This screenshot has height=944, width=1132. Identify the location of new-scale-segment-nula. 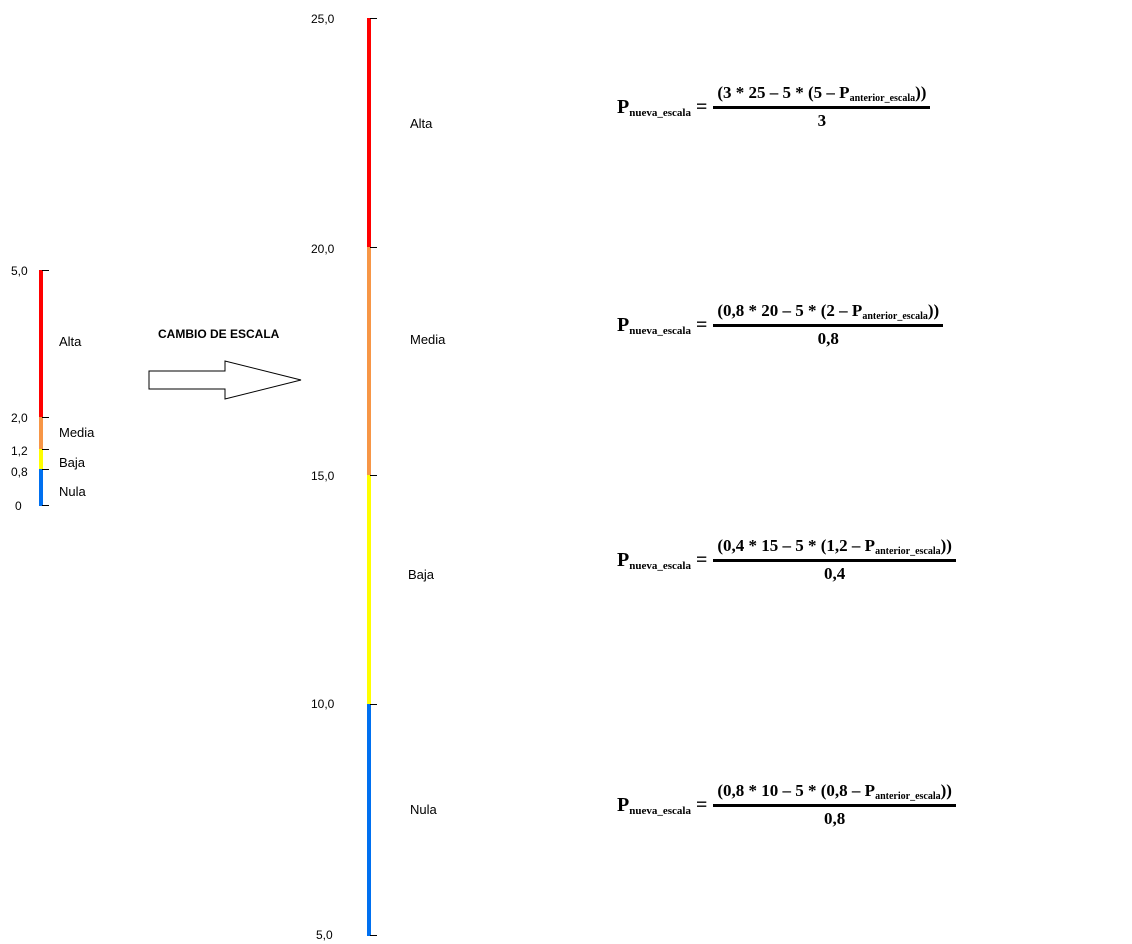
(369, 820).